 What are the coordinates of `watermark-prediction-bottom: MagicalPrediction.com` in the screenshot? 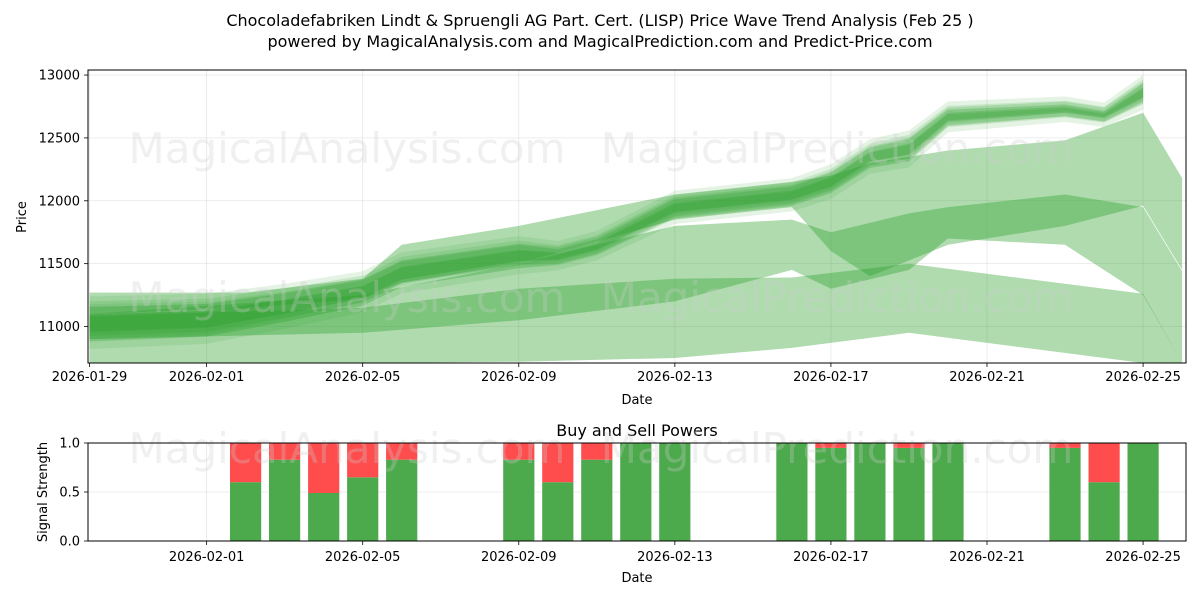 It's located at (837, 448).